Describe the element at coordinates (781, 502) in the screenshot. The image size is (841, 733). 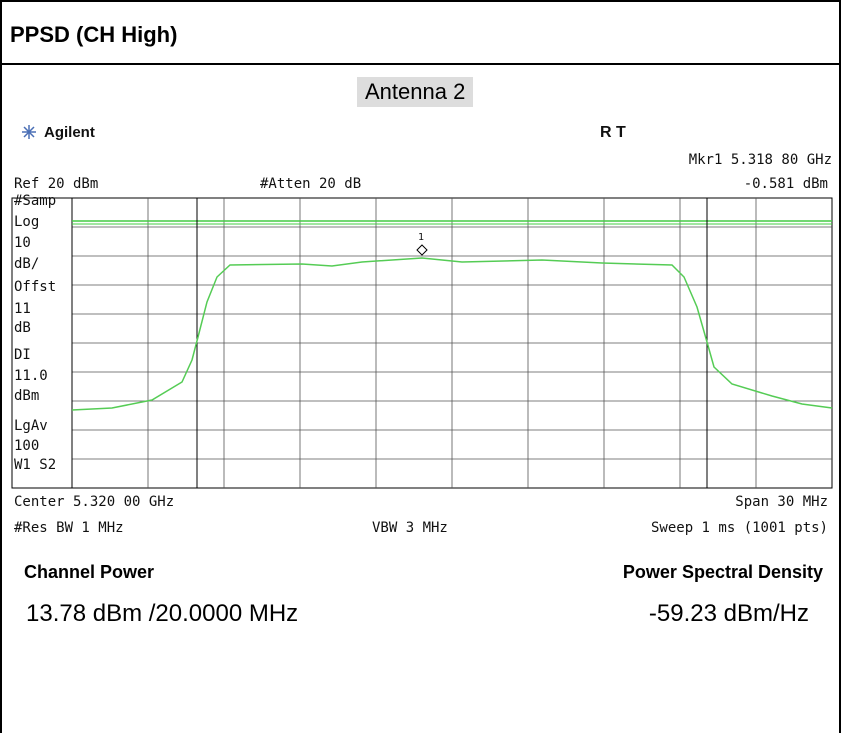
I see `span: Span 30 MHz` at that location.